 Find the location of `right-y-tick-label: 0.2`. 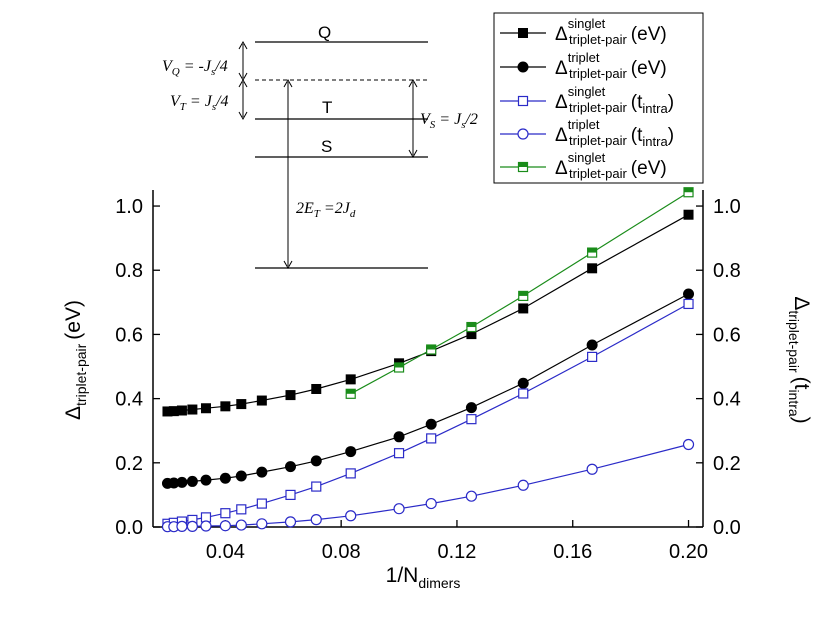

right-y-tick-label: 0.2 is located at coordinates (727, 464).